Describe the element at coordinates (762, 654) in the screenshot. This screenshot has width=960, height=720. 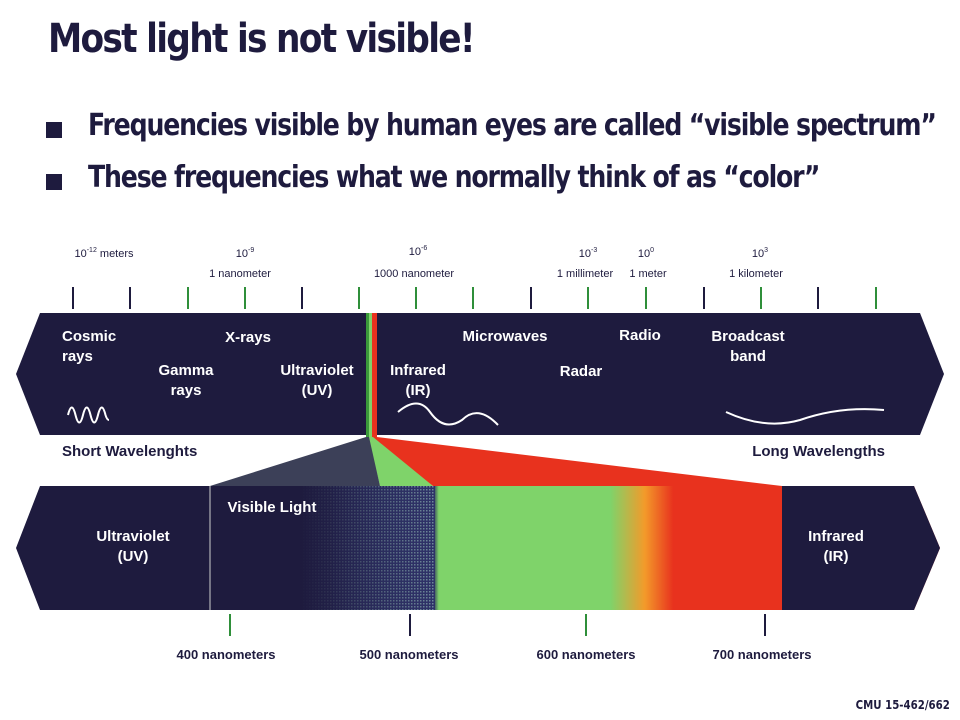
I see `nm-label-700: 700 nanometers` at that location.